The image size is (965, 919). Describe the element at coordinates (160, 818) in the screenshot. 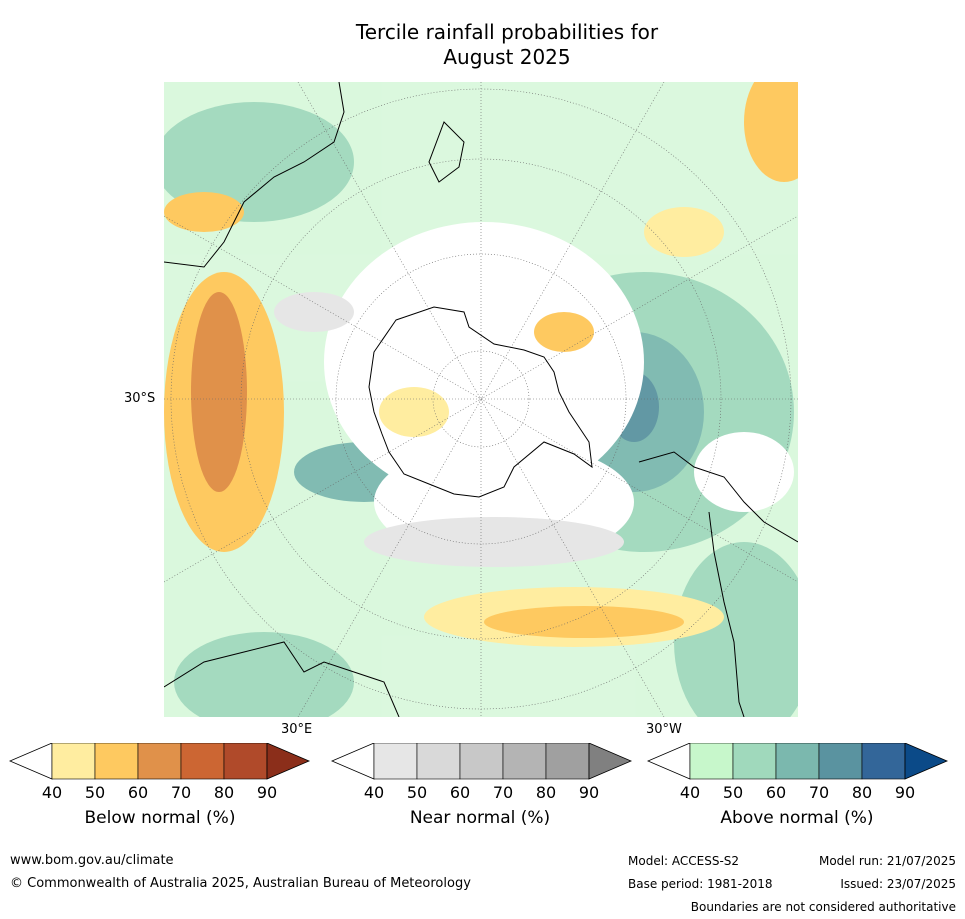

I see `below-label: Below normal (%)` at that location.